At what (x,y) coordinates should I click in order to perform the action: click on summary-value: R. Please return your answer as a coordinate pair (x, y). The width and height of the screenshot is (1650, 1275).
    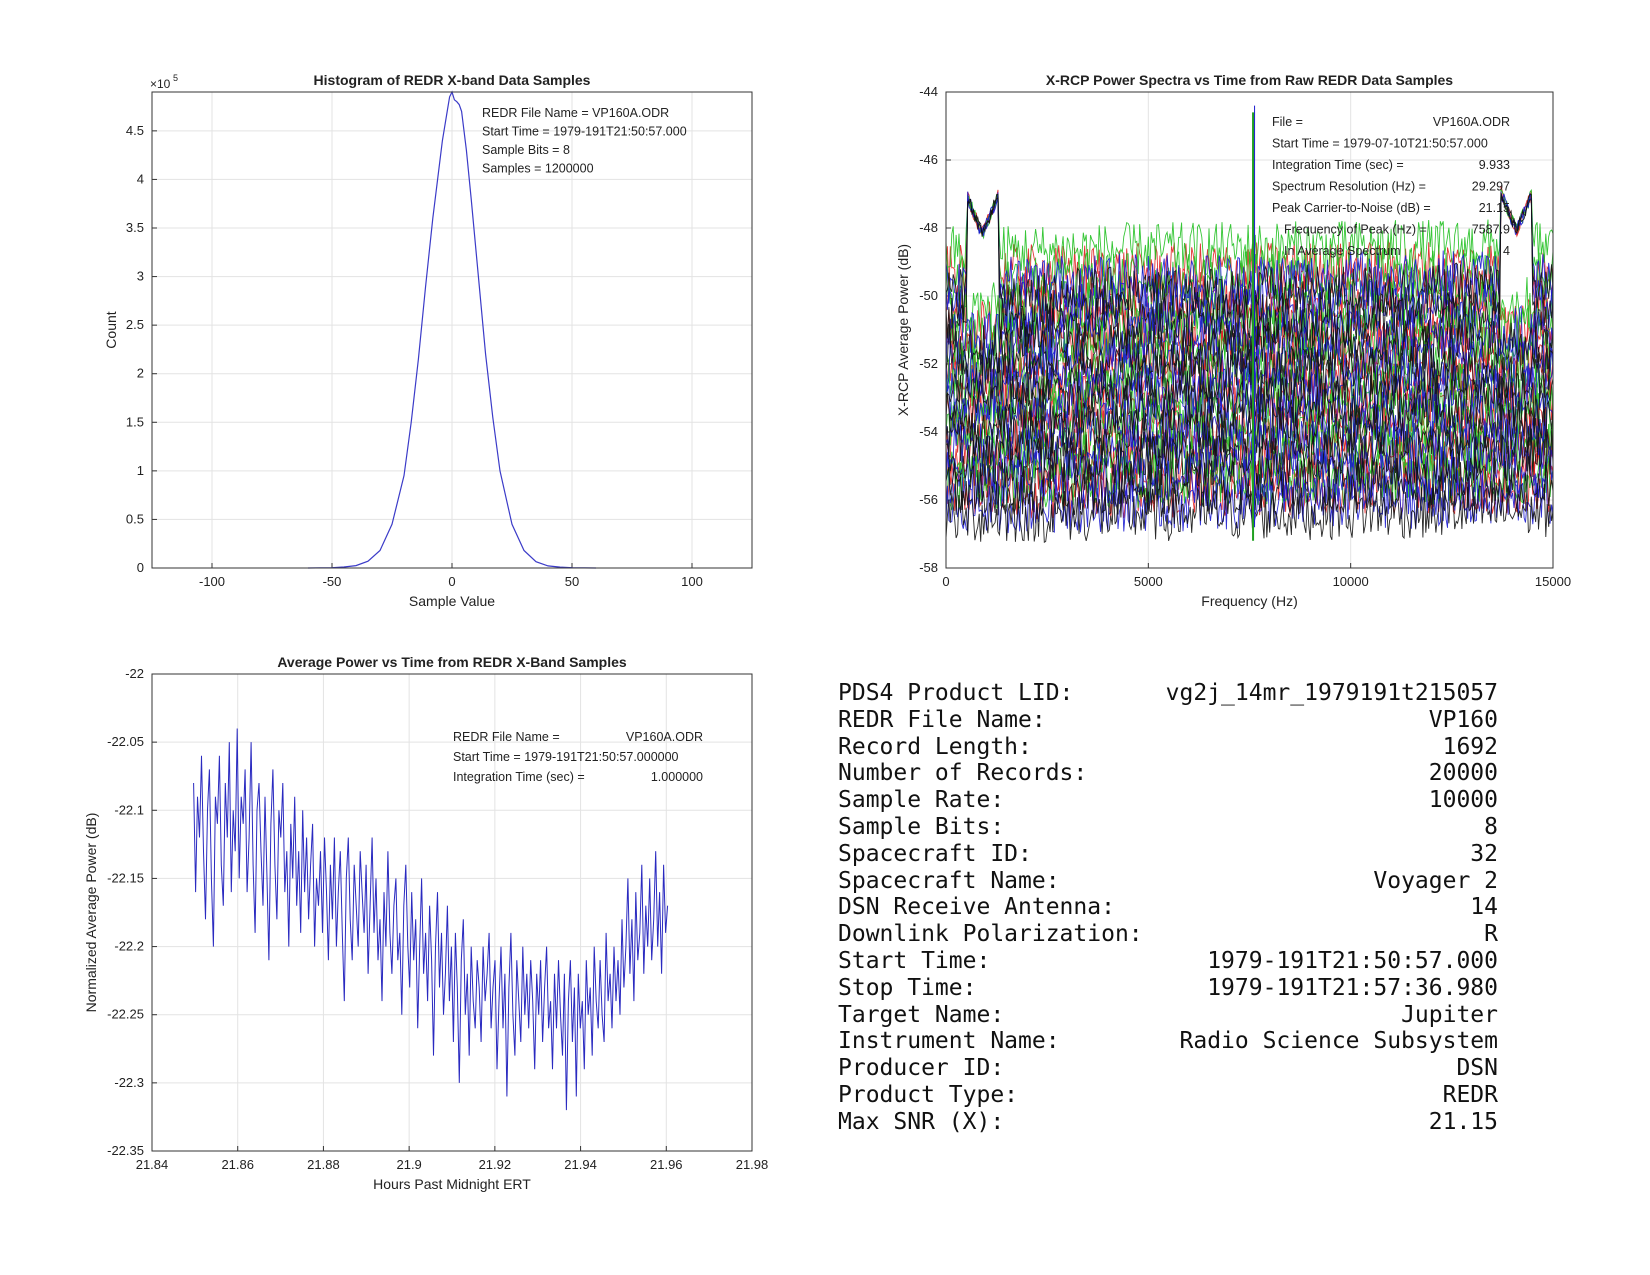
    Looking at the image, I should click on (1491, 934).